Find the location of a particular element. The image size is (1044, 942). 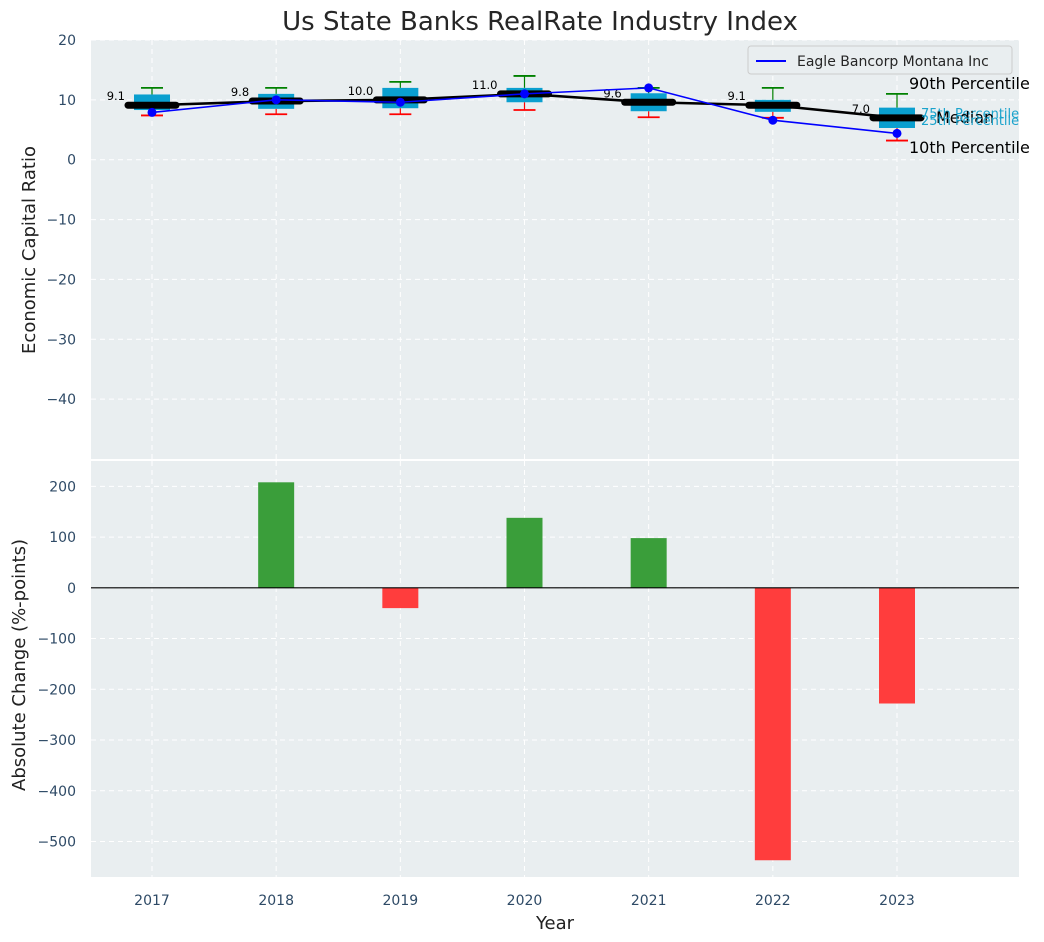

x-tick-label: 2022 is located at coordinates (773, 901).